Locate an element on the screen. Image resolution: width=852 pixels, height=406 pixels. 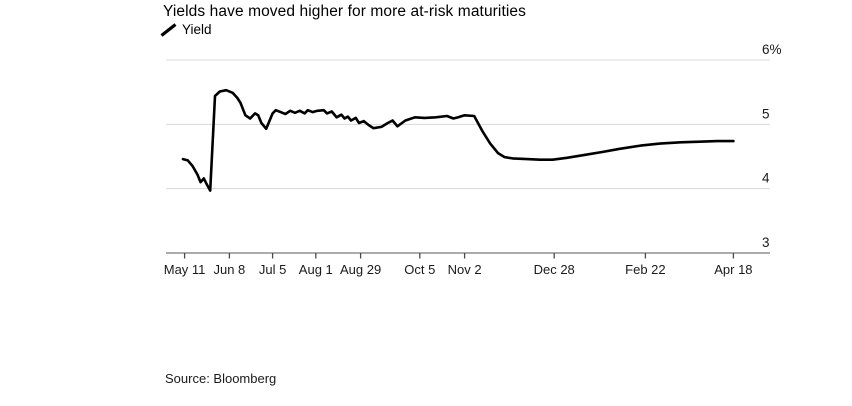
yield-series-key-icon is located at coordinates (168, 29).